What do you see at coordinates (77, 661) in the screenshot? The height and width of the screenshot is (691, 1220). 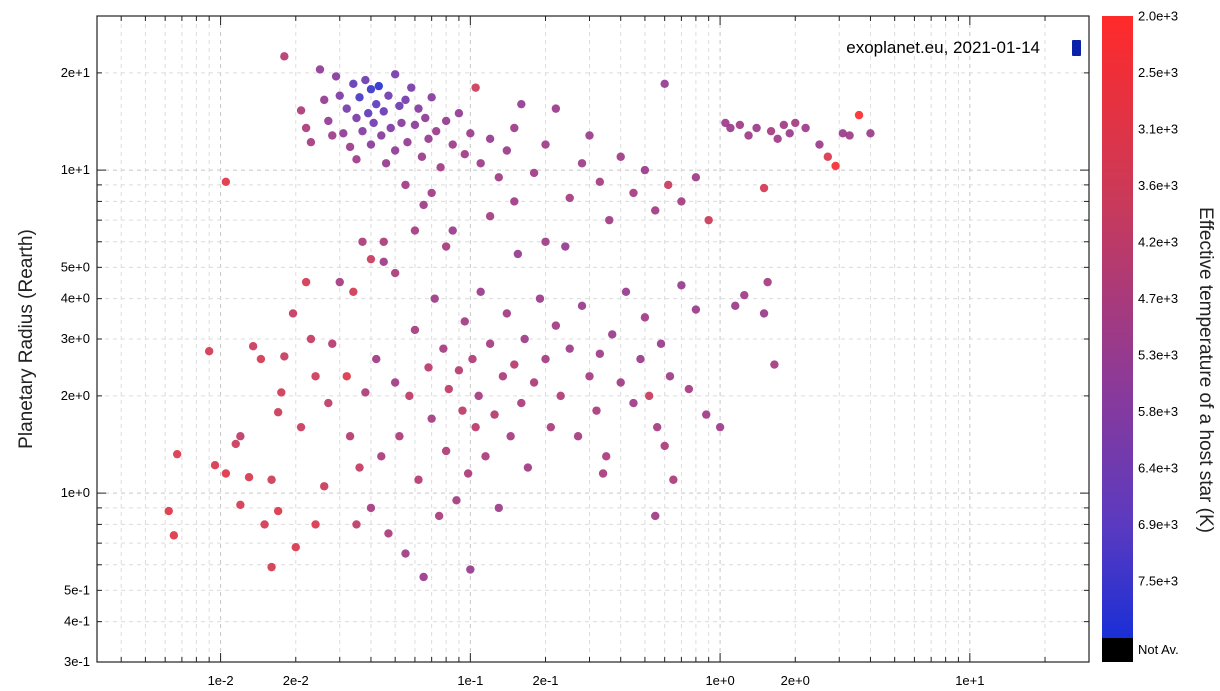 I see `y-tick-label: 3e-1` at bounding box center [77, 661].